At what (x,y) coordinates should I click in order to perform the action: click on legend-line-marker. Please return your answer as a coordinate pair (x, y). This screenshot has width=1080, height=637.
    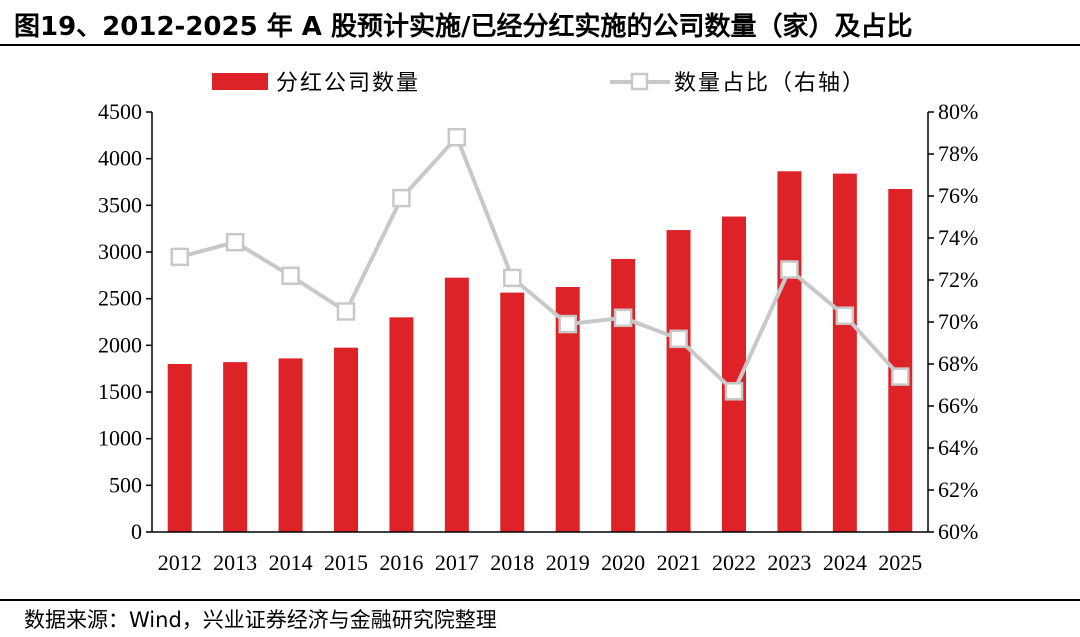
    Looking at the image, I should click on (639, 81).